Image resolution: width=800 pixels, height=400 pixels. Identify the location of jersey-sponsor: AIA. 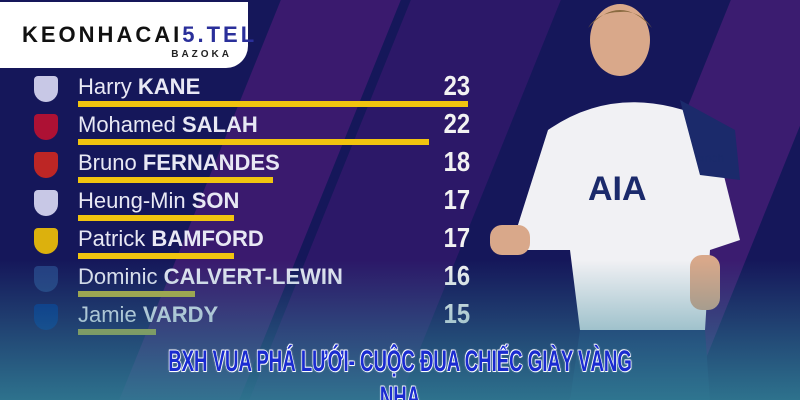
(617, 189).